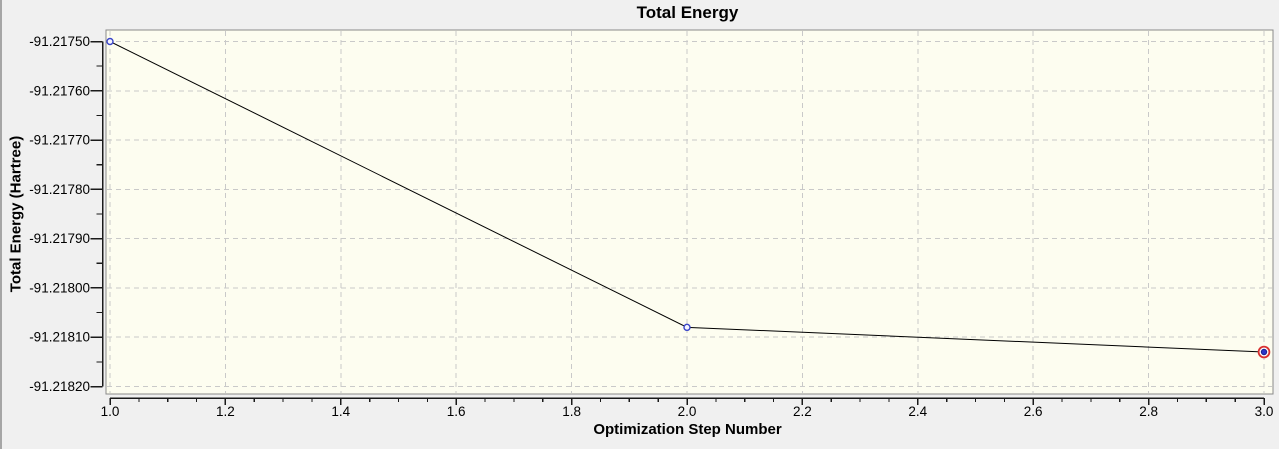 The image size is (1279, 449). I want to click on x-tick-label: 2.0, so click(687, 411).